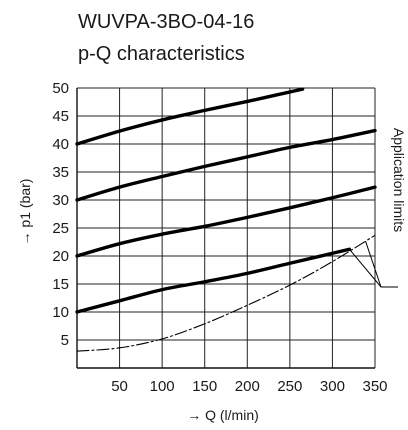 This screenshot has width=408, height=430. What do you see at coordinates (60, 144) in the screenshot?
I see `y-tick-label: 40` at bounding box center [60, 144].